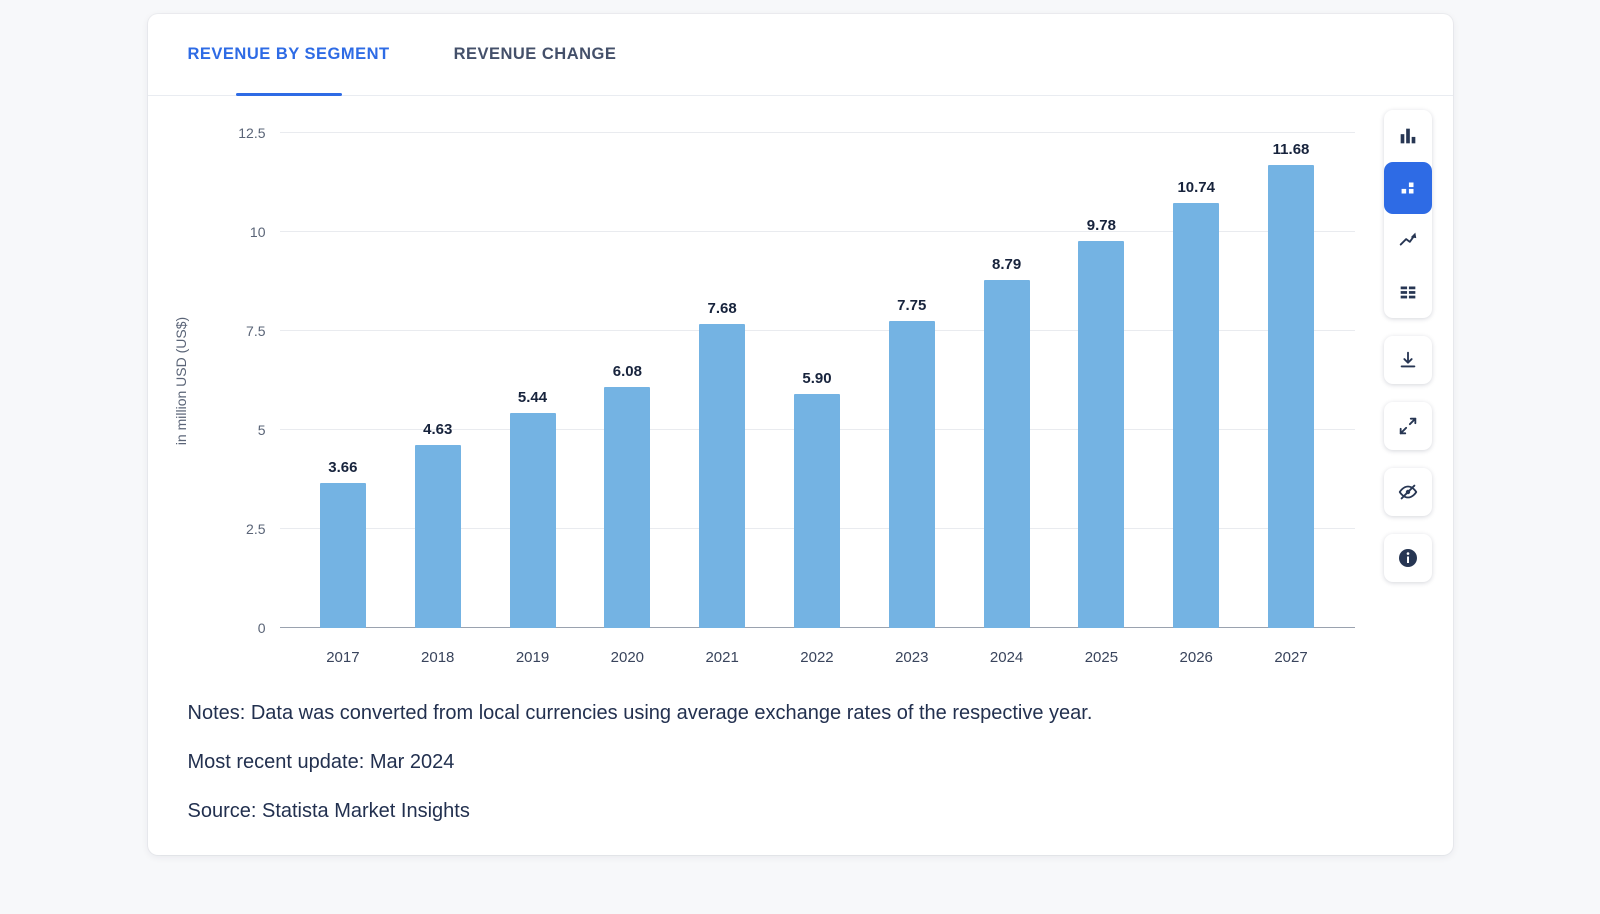  I want to click on table-view-icon, so click(1408, 292).